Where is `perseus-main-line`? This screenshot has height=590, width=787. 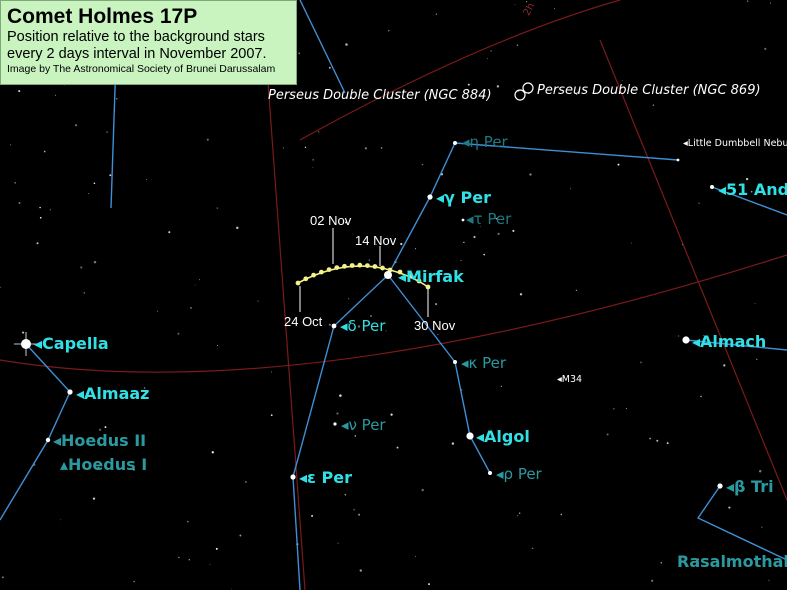 perseus-main-line is located at coordinates (439, 374).